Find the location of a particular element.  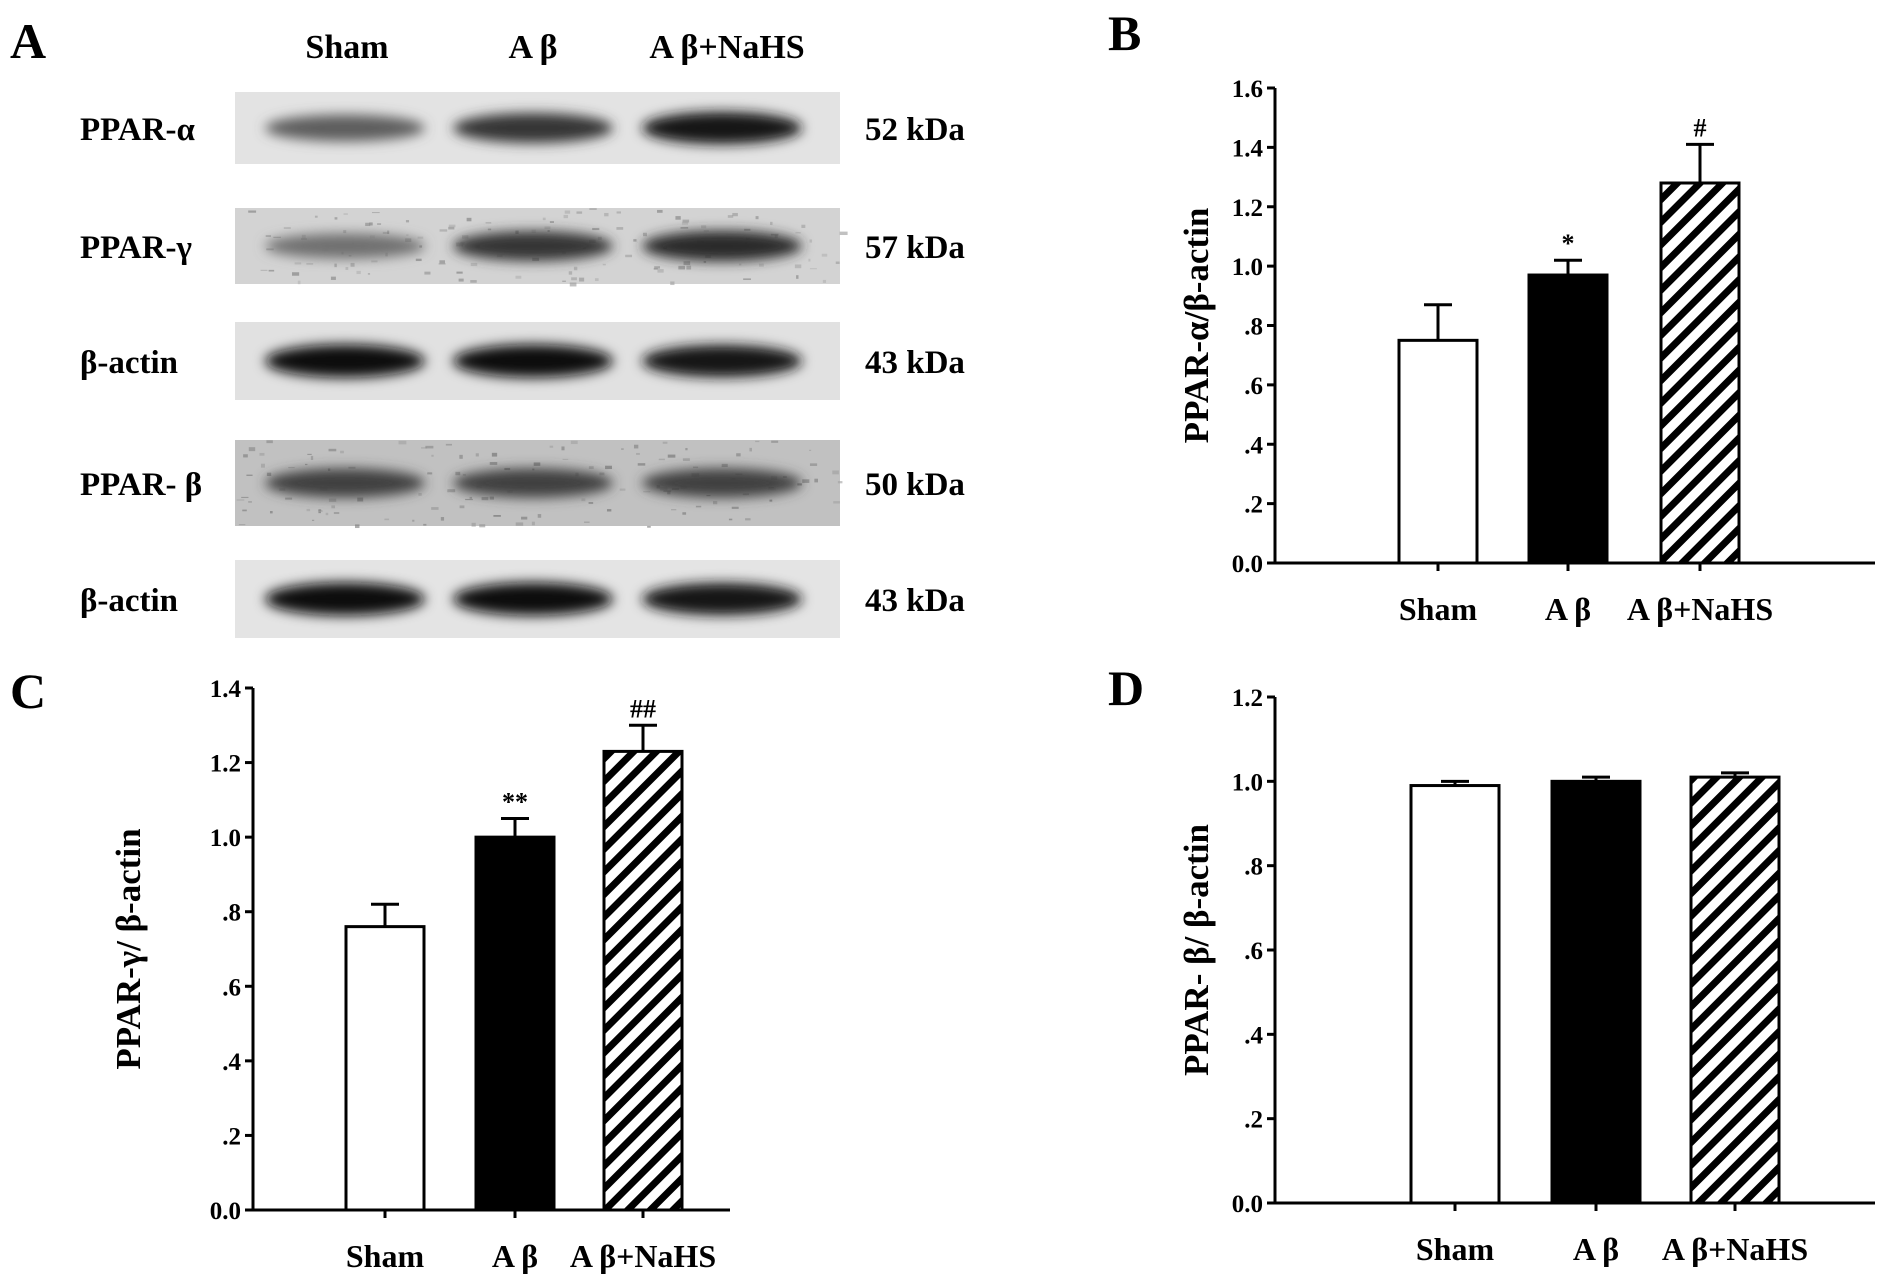

panel-d-letter: D is located at coordinates (1126, 688).